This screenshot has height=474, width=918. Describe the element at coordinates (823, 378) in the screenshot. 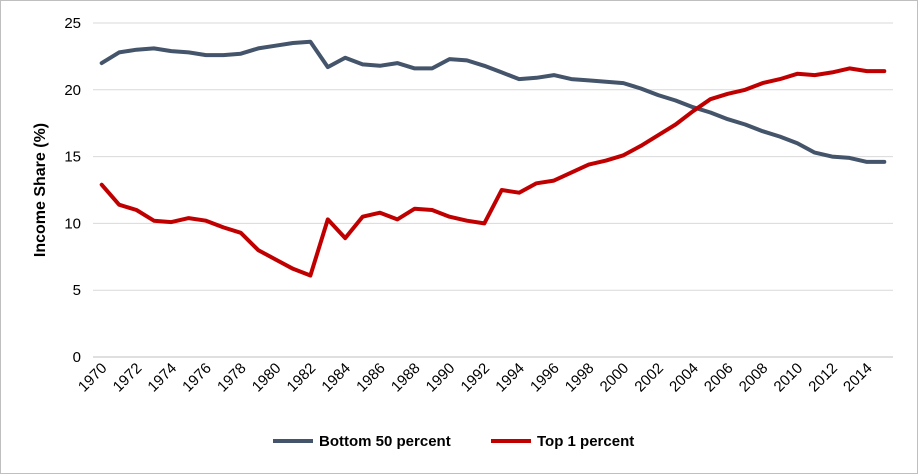

I see `x-tick-label: 2012` at that location.